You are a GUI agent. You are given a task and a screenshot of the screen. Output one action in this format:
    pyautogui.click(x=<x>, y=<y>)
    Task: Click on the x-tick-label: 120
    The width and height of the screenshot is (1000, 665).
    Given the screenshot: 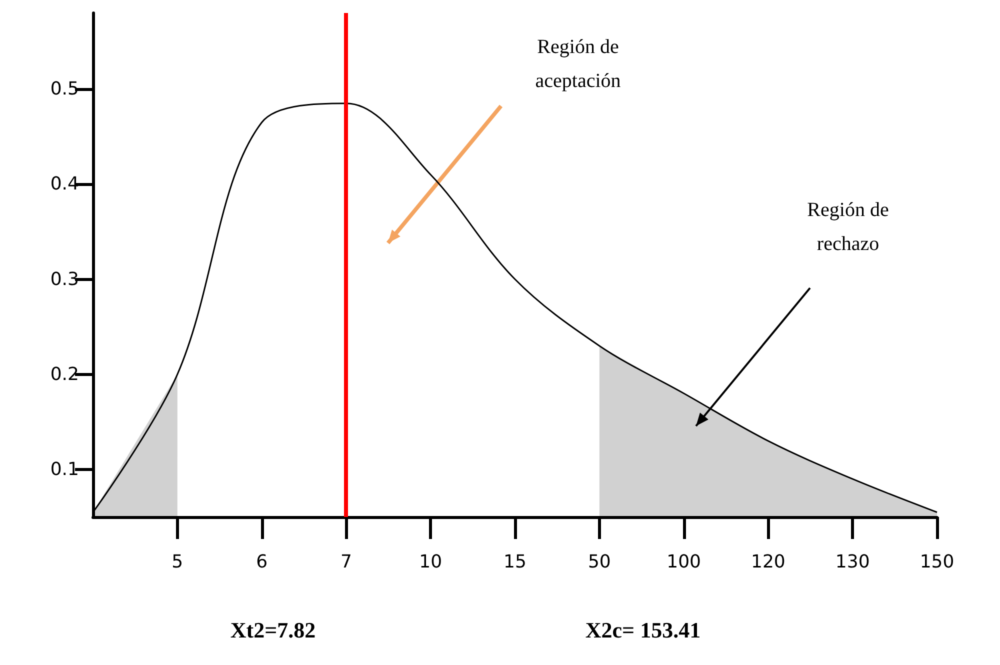 What is the action you would take?
    pyautogui.click(x=768, y=562)
    